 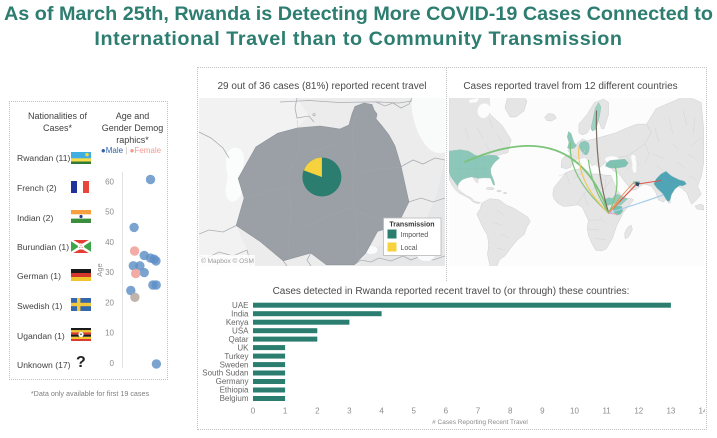 What do you see at coordinates (236, 356) in the screenshot?
I see `svg-text: Turkey` at bounding box center [236, 356].